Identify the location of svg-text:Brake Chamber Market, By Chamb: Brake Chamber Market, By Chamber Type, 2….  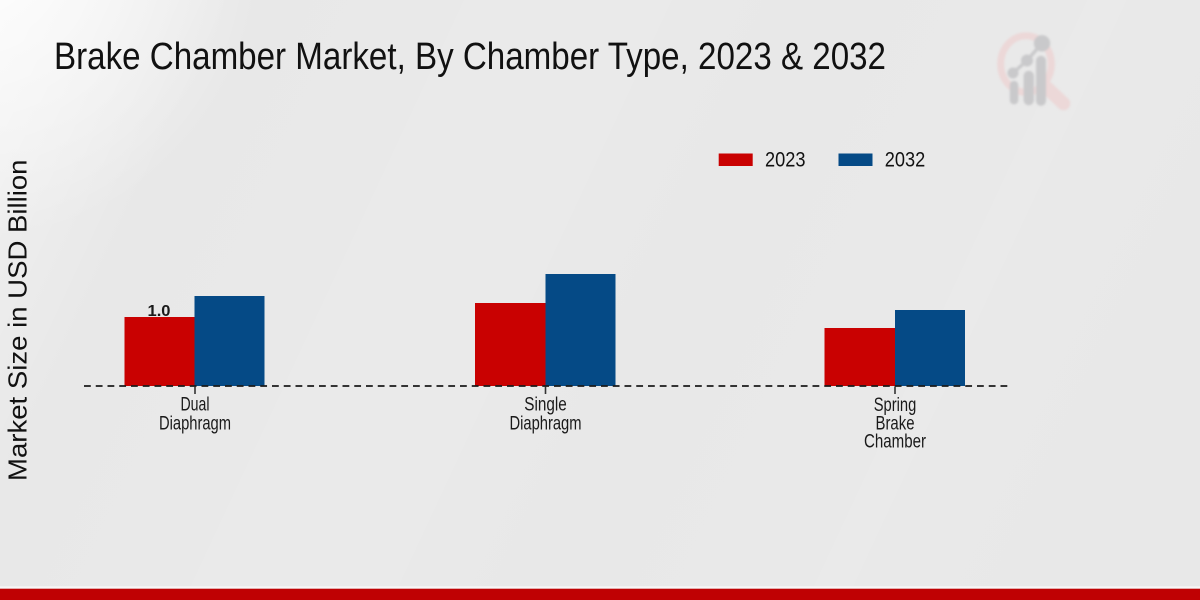
(470, 57).